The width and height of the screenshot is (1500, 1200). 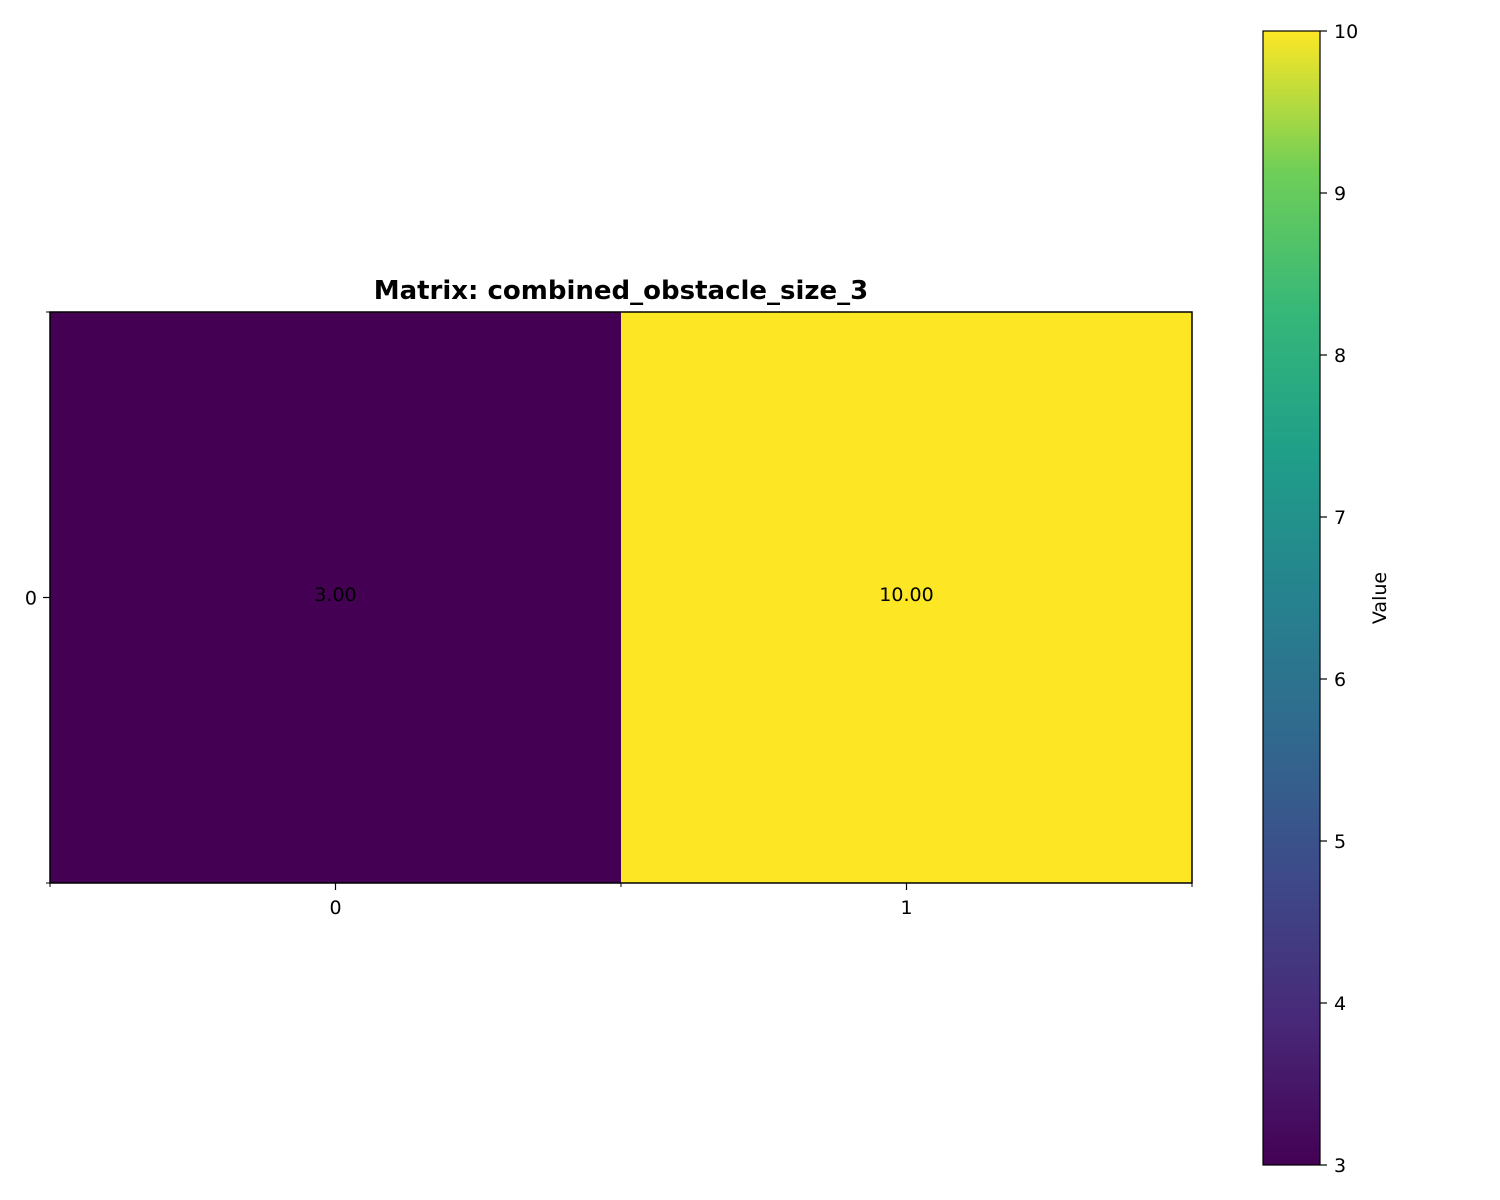 What do you see at coordinates (37, 597) in the screenshot?
I see `y-axis: 0` at bounding box center [37, 597].